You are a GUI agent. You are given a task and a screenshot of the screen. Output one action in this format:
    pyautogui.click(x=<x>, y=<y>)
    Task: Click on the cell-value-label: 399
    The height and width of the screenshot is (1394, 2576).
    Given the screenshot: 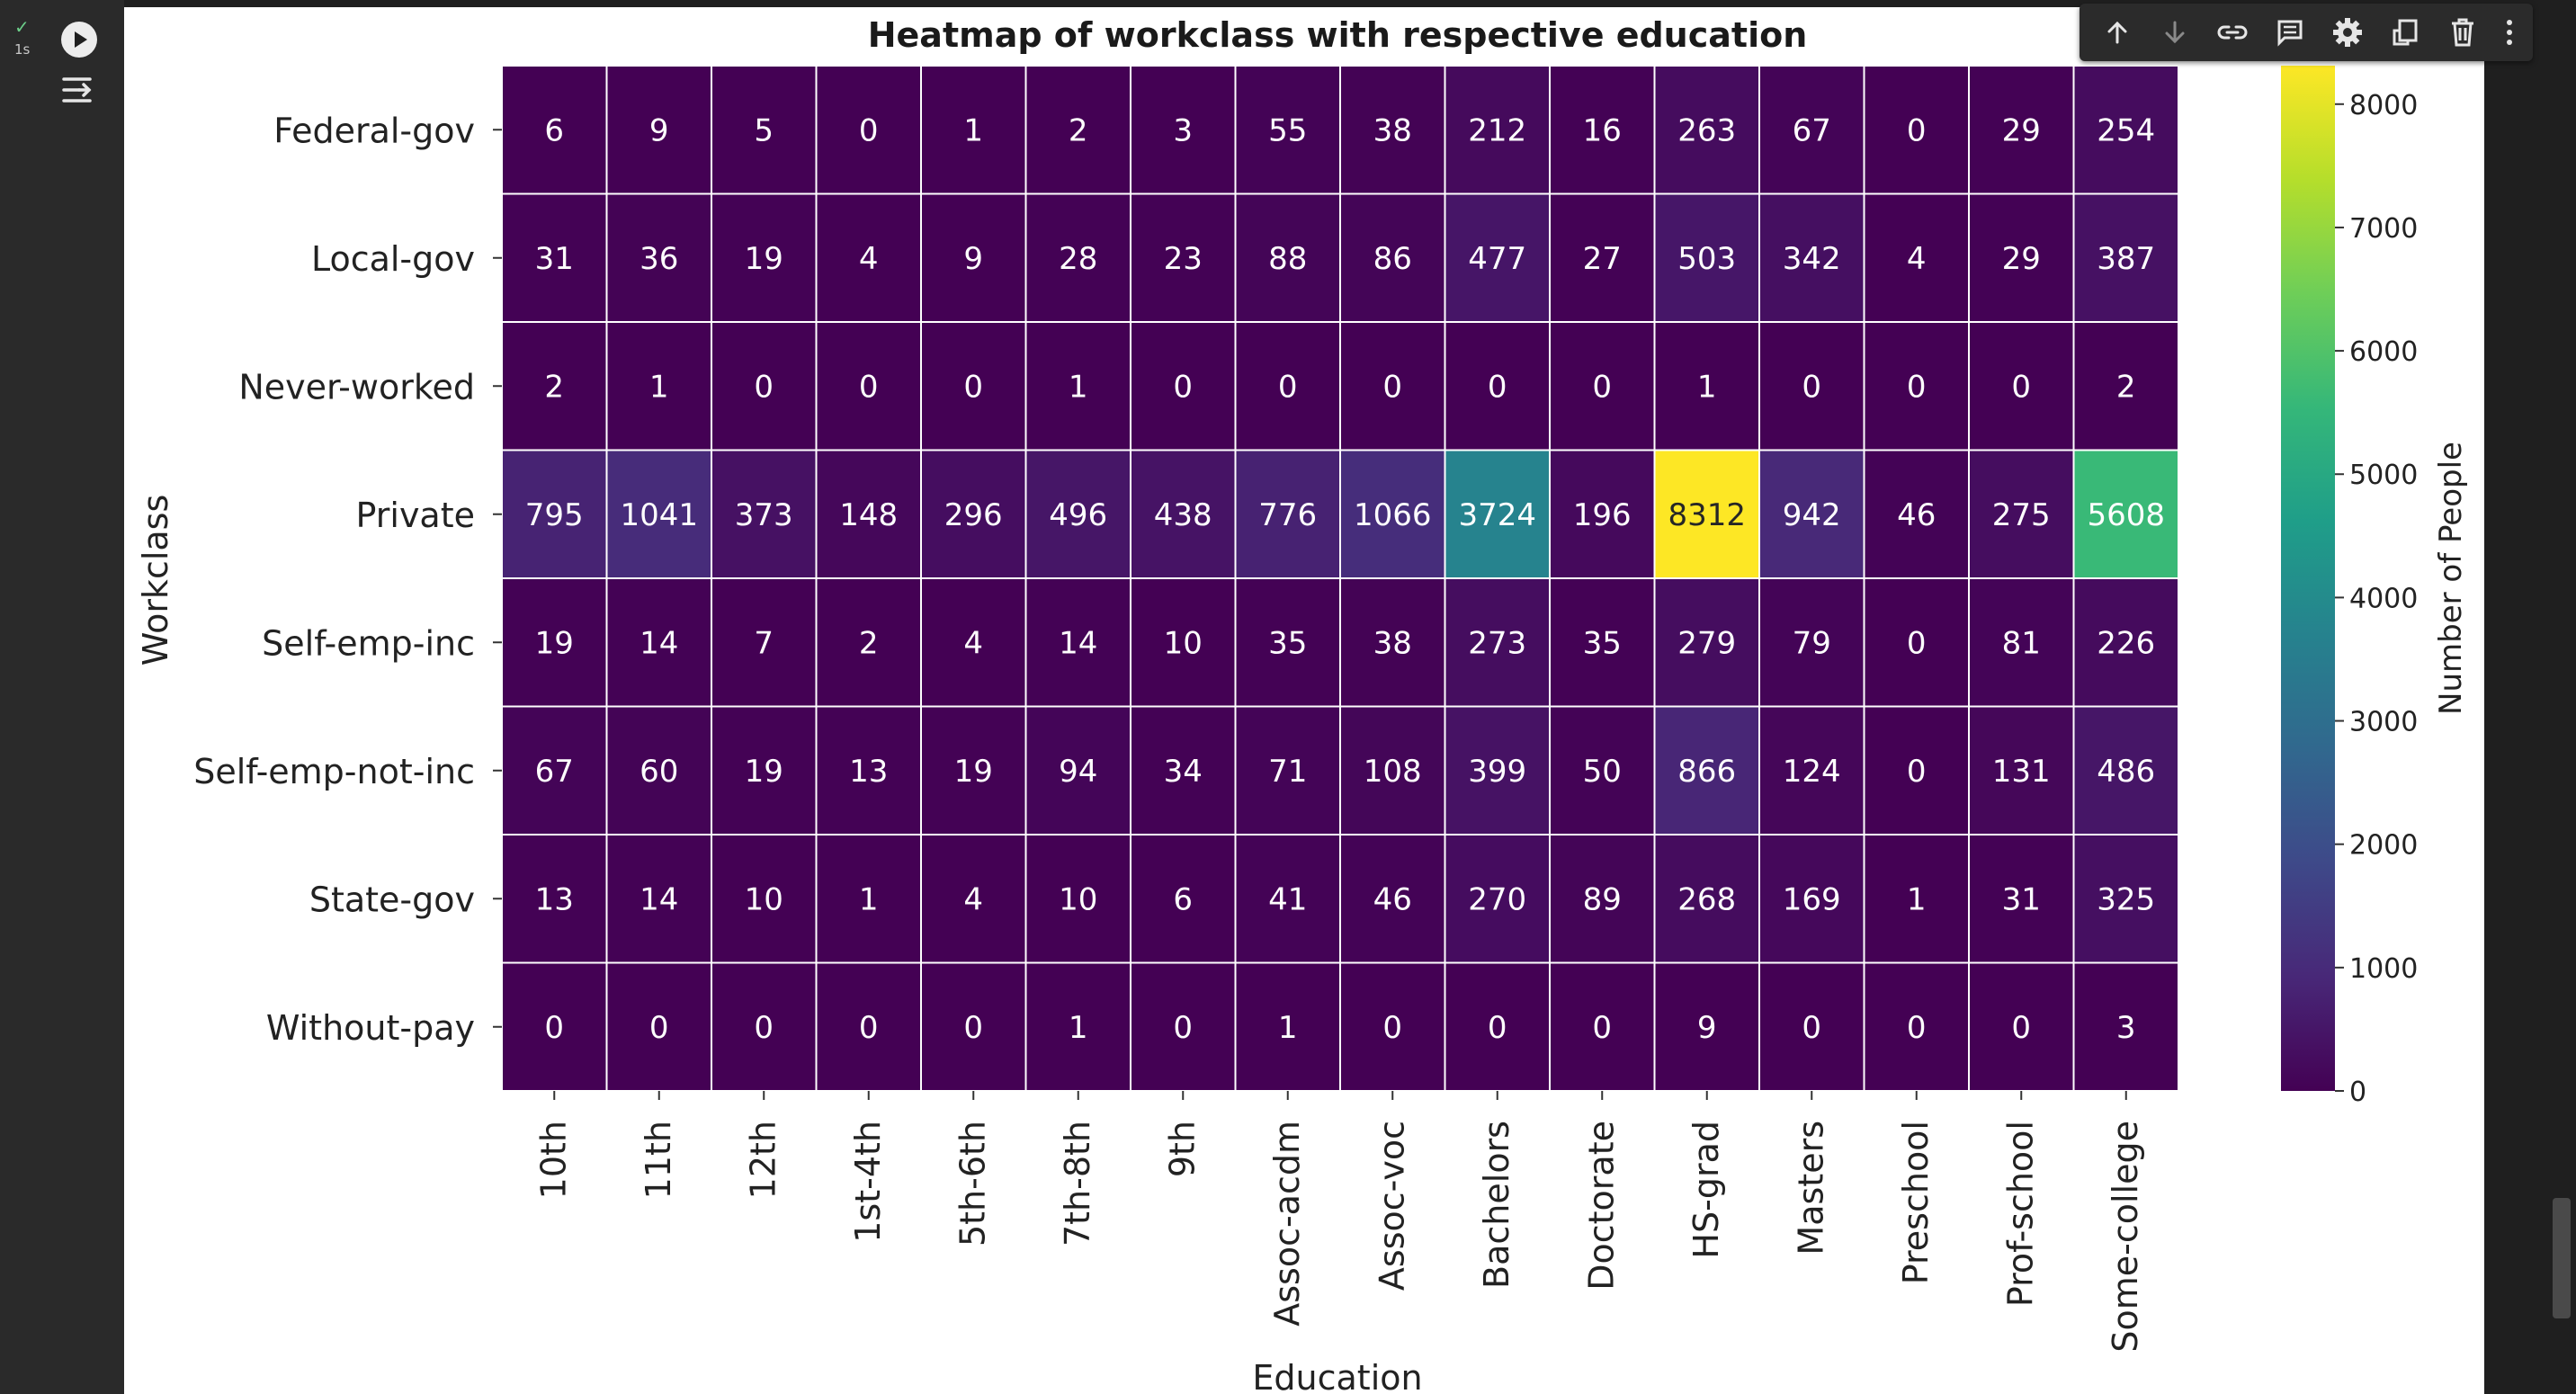 What is the action you would take?
    pyautogui.click(x=1497, y=772)
    